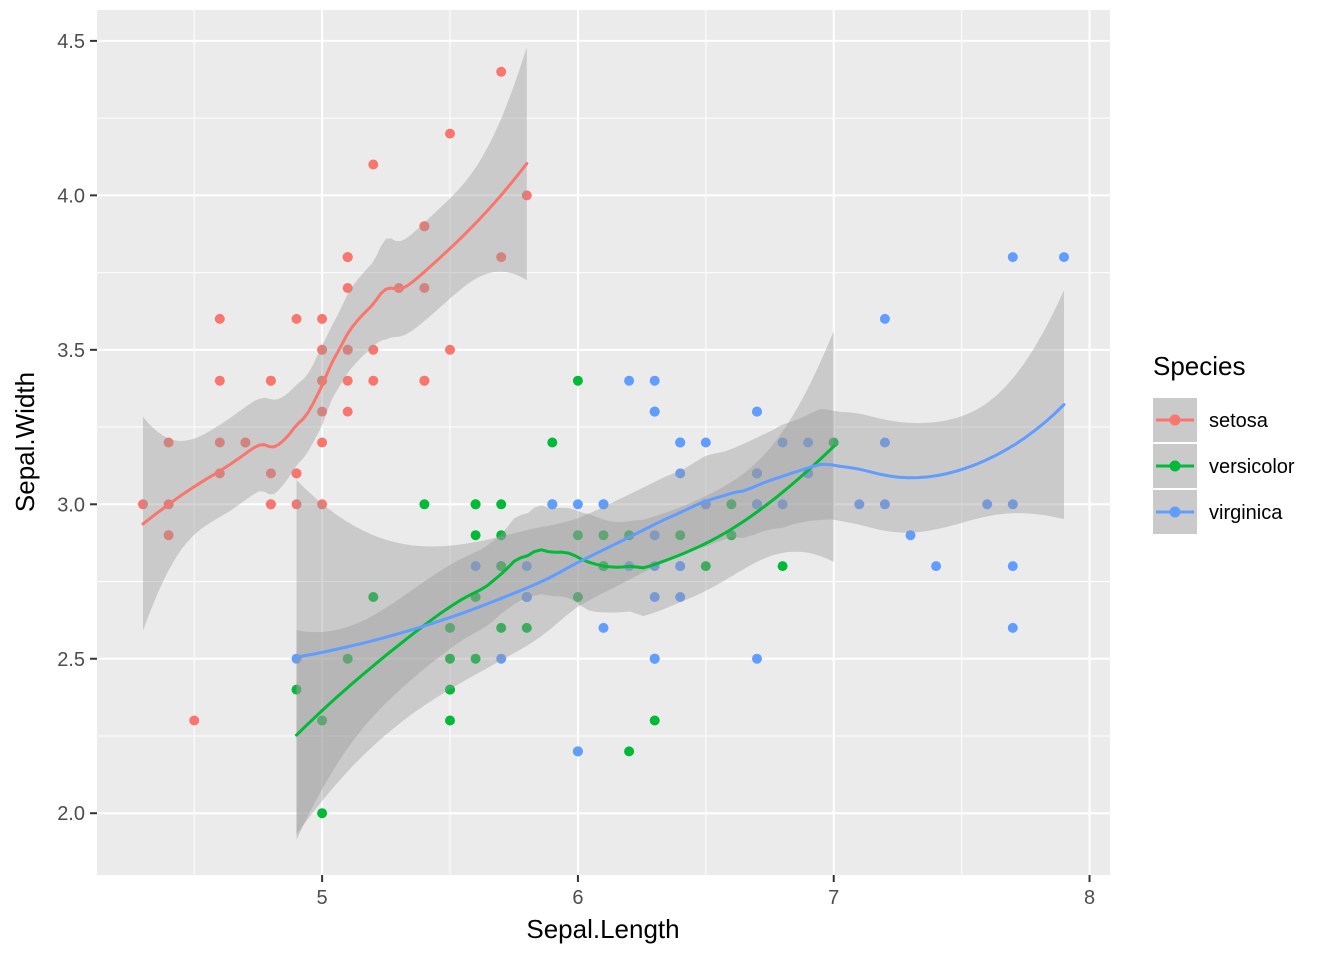  I want to click on legend-item-versicolor: versicolor, so click(1224, 466).